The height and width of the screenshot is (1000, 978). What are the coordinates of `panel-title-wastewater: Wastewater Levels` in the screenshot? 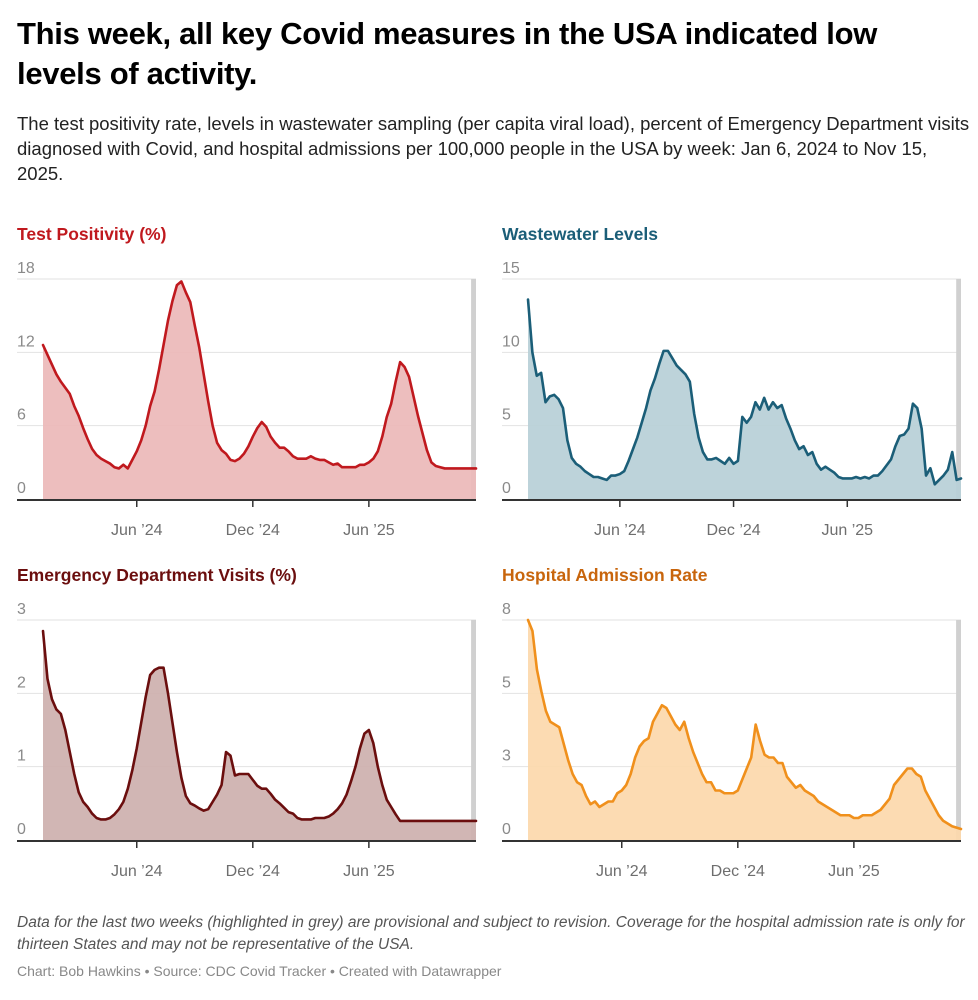 It's located at (580, 234).